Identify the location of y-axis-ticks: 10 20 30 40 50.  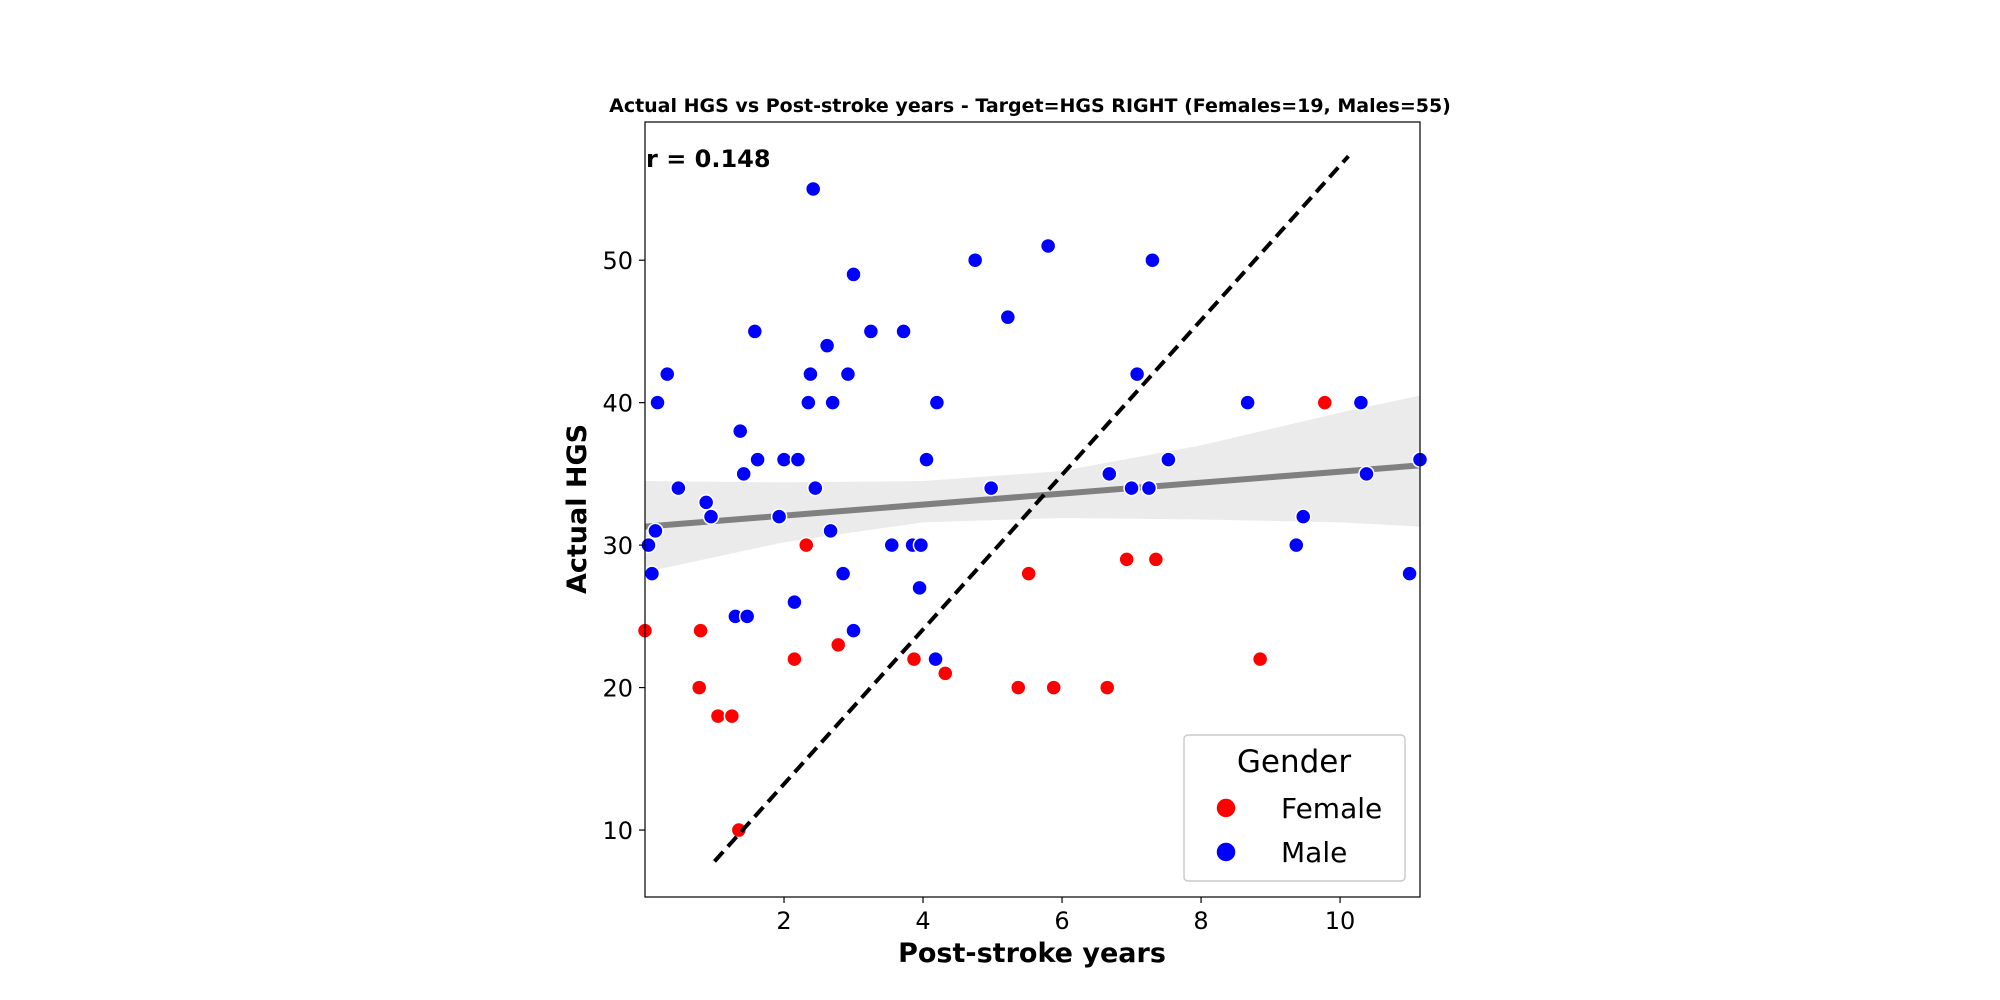
(623, 546).